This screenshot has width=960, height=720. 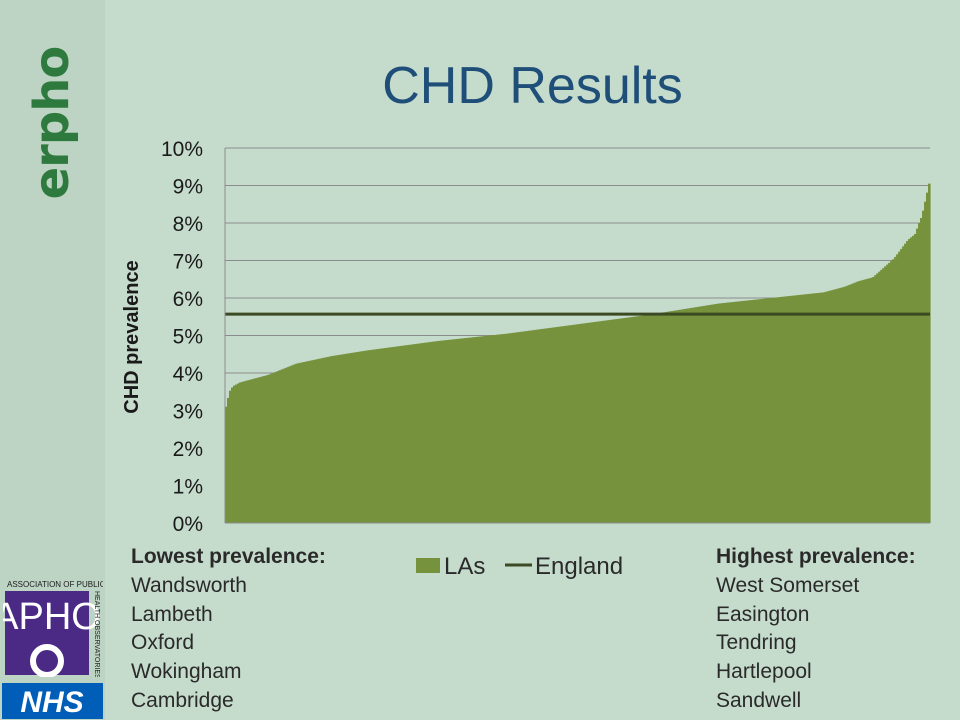 I want to click on y-tick-label: 7%, so click(x=188, y=262).